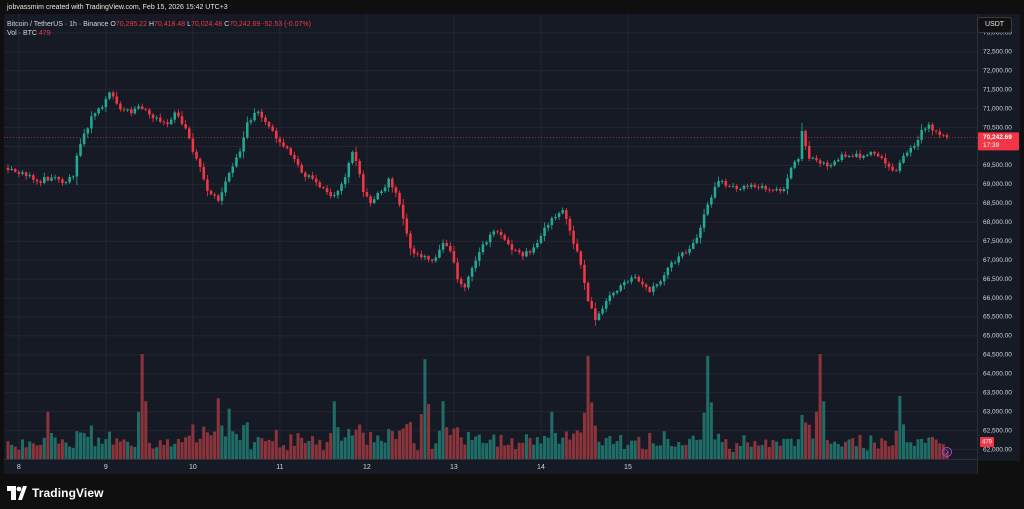 This screenshot has width=1024, height=509. I want to click on y-tick-label: 73,000.00, so click(997, 33).